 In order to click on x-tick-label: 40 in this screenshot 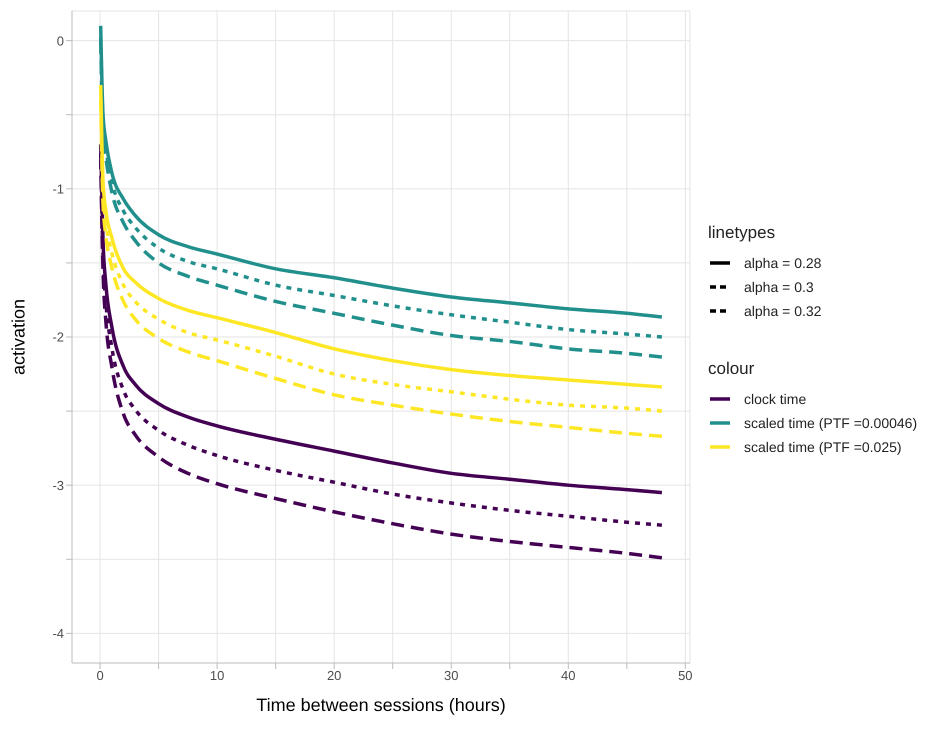, I will do `click(568, 676)`.